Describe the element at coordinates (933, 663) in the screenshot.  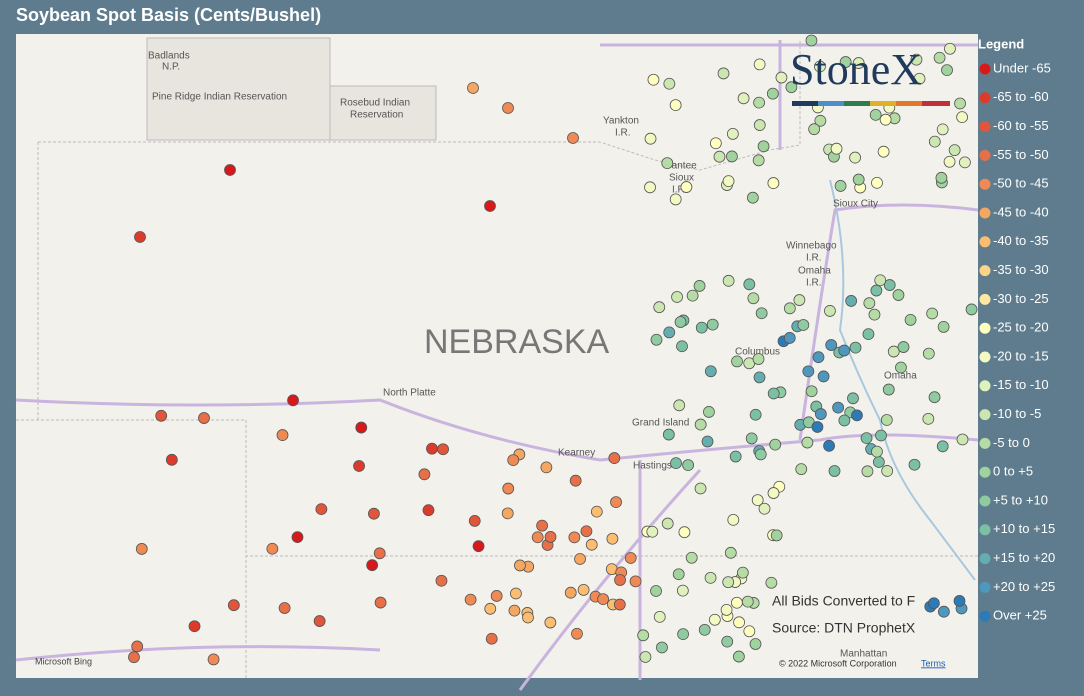
I see `terms-link: Terms` at that location.